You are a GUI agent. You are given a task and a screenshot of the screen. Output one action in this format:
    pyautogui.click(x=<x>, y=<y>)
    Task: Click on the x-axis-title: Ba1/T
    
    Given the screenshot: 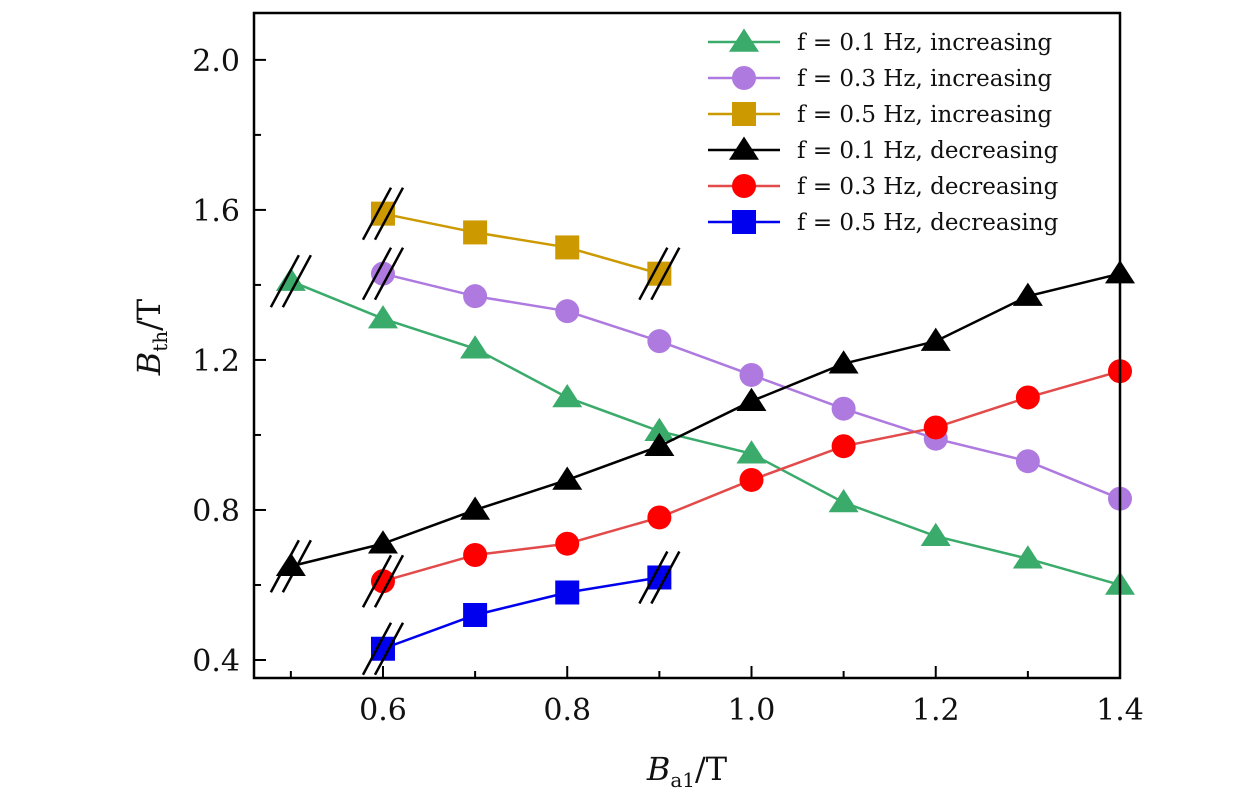 What is the action you would take?
    pyautogui.click(x=687, y=771)
    